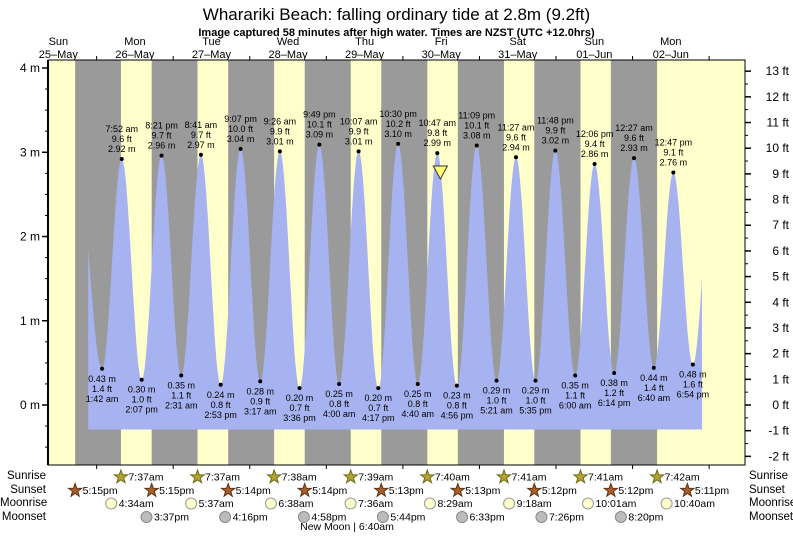  I want to click on moonrise-time: 5:37am, so click(216, 504).